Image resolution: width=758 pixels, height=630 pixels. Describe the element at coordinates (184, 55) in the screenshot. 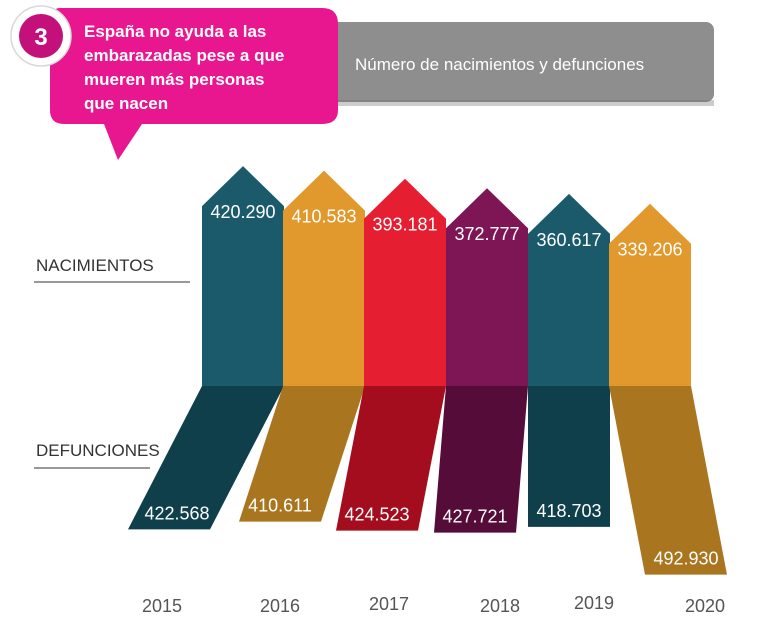

I see `title-line-2: embarazadas pese a que` at that location.